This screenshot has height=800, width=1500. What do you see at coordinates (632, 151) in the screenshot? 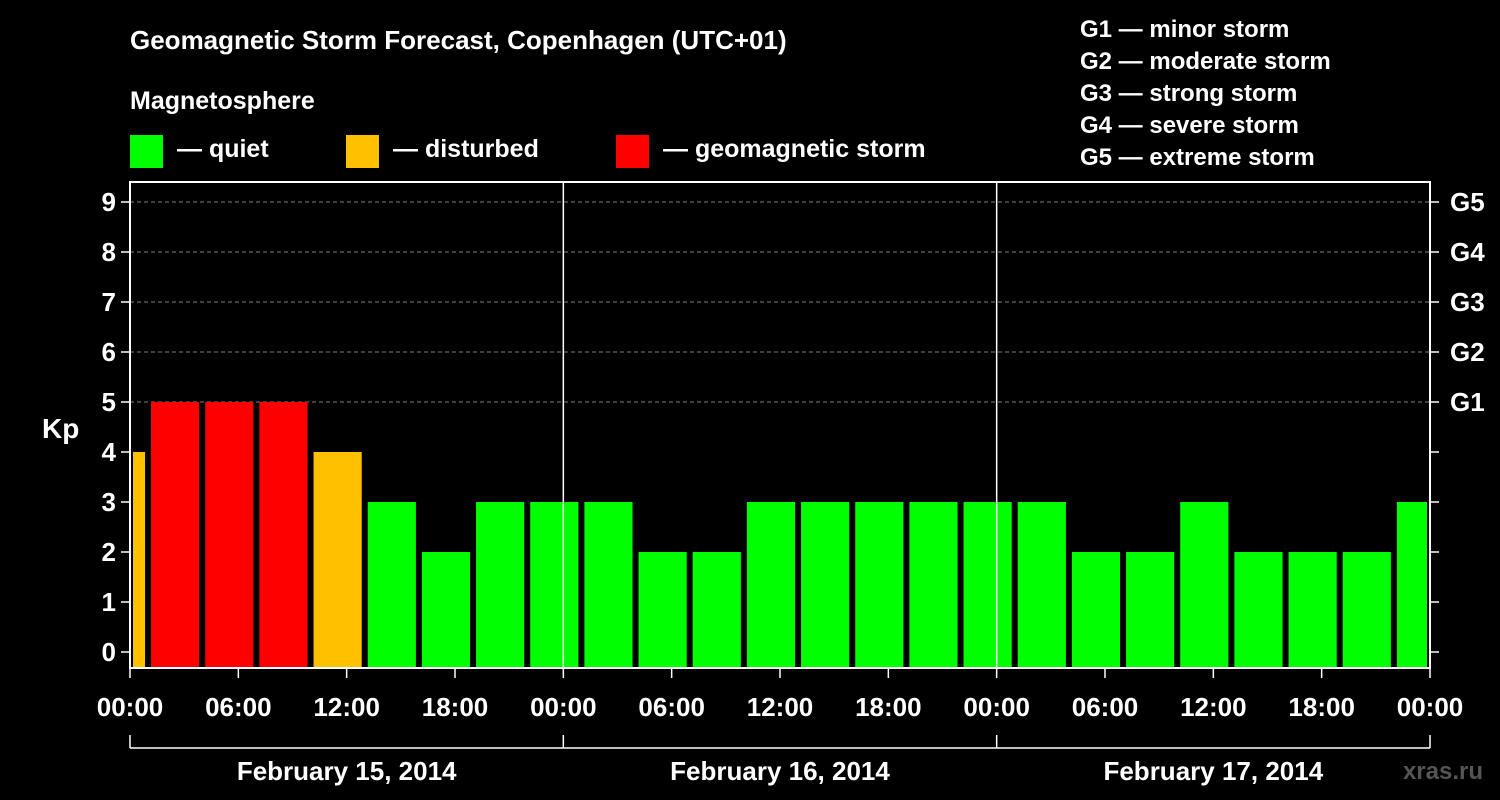
I see `legend-swatch-storm` at bounding box center [632, 151].